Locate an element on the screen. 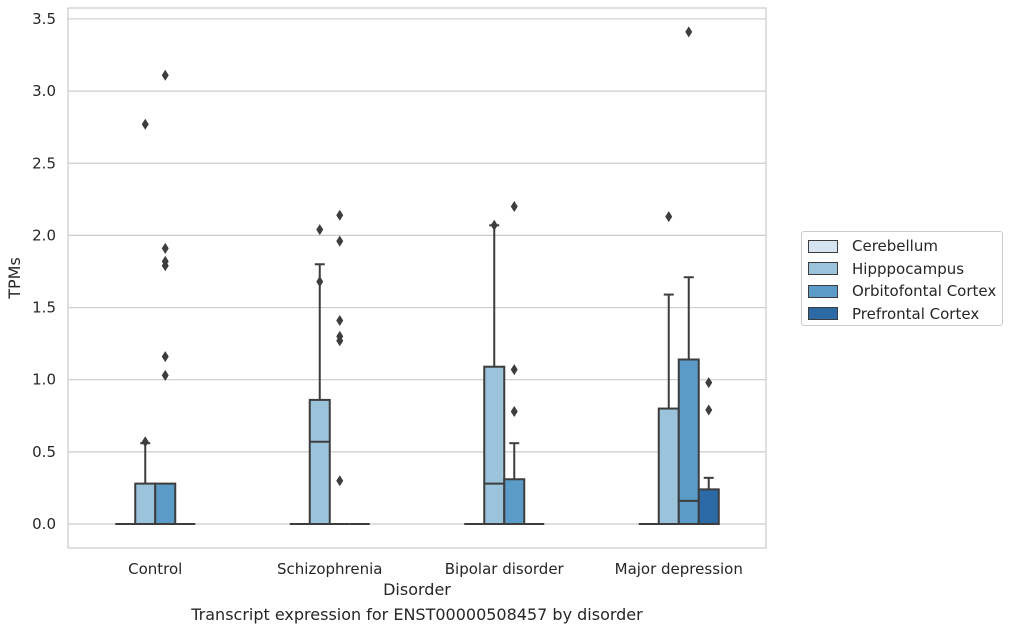 This screenshot has height=634, width=1014. legend-item: Orbitofontal Cortex is located at coordinates (902, 291).